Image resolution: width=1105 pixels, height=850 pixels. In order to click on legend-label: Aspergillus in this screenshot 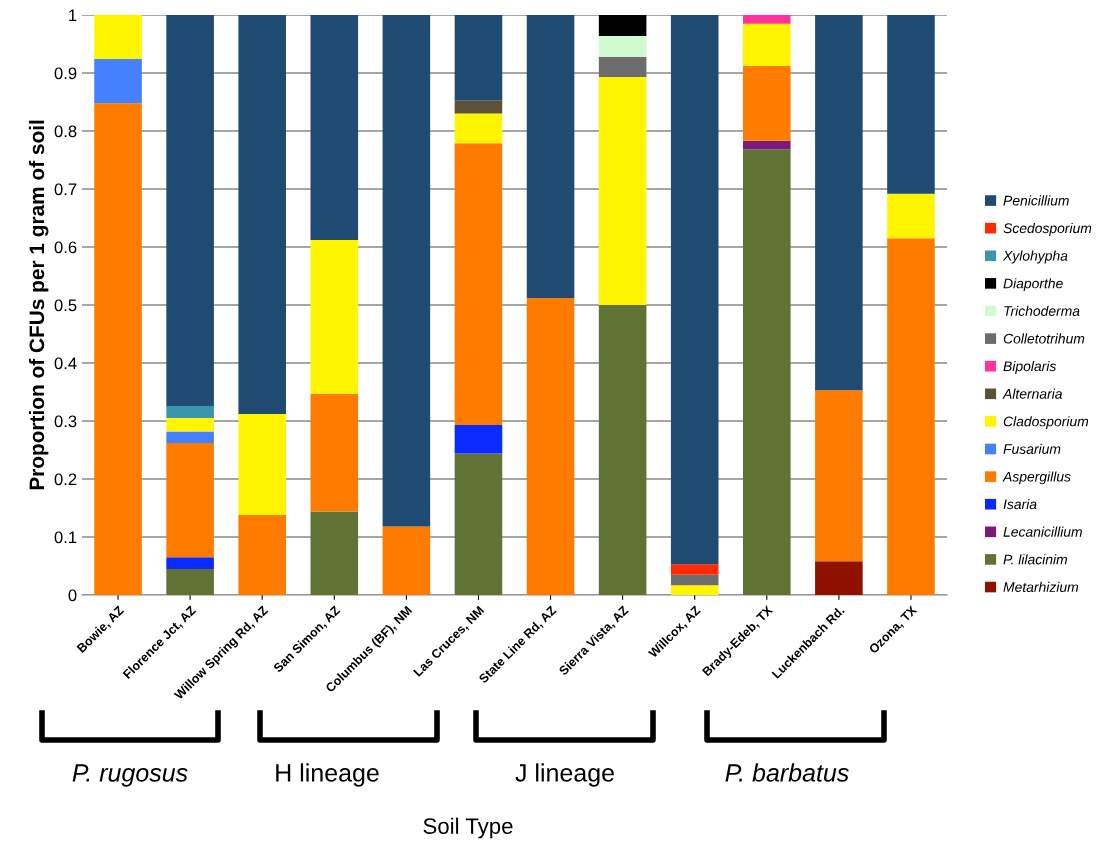, I will do `click(1036, 478)`.